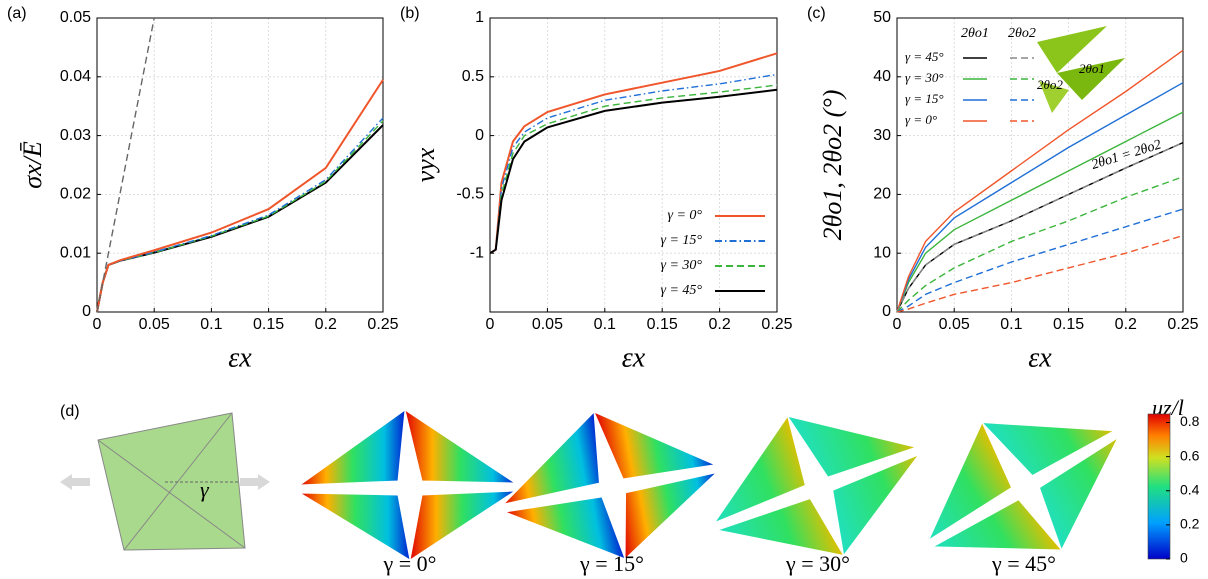 The image size is (1208, 579). What do you see at coordinates (75, 135) in the screenshot?
I see `y-tick-label: 0.03` at bounding box center [75, 135].